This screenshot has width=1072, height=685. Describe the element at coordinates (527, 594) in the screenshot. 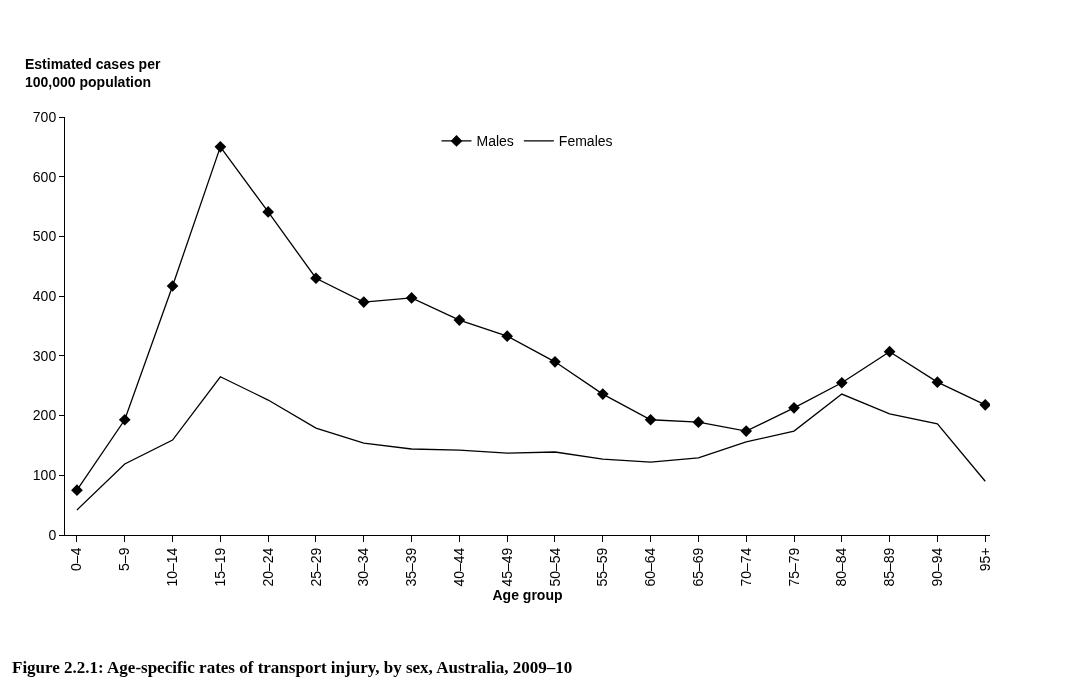

I see `x-axis-title: Age group` at that location.